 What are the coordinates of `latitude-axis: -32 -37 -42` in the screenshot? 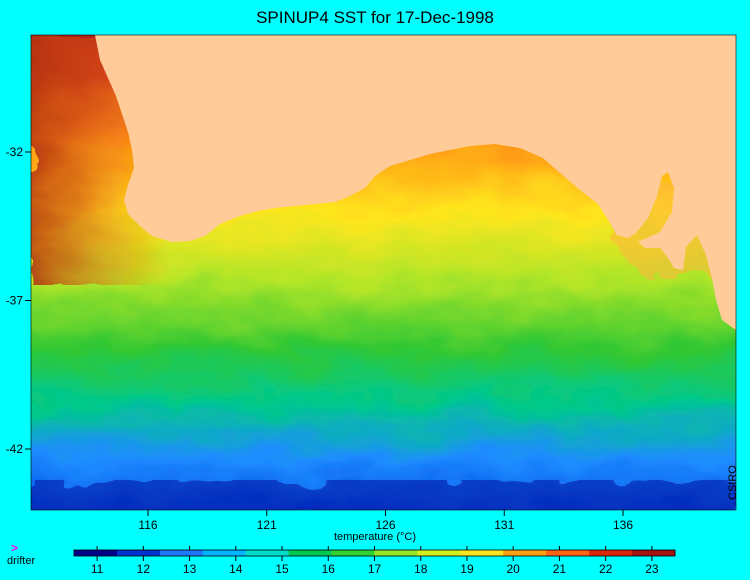 It's located at (18, 300).